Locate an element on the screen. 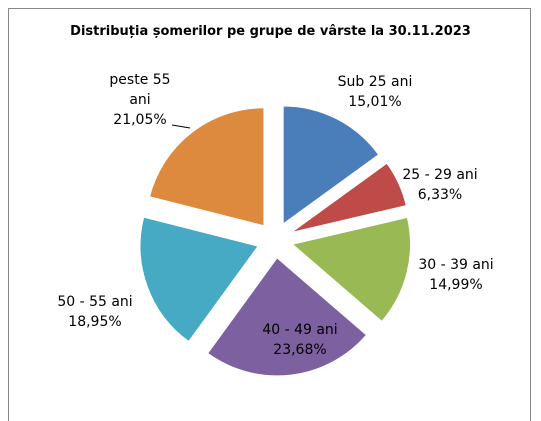 The height and width of the screenshot is (421, 541). data-label: Sub 25 ani 15,01% is located at coordinates (375, 92).